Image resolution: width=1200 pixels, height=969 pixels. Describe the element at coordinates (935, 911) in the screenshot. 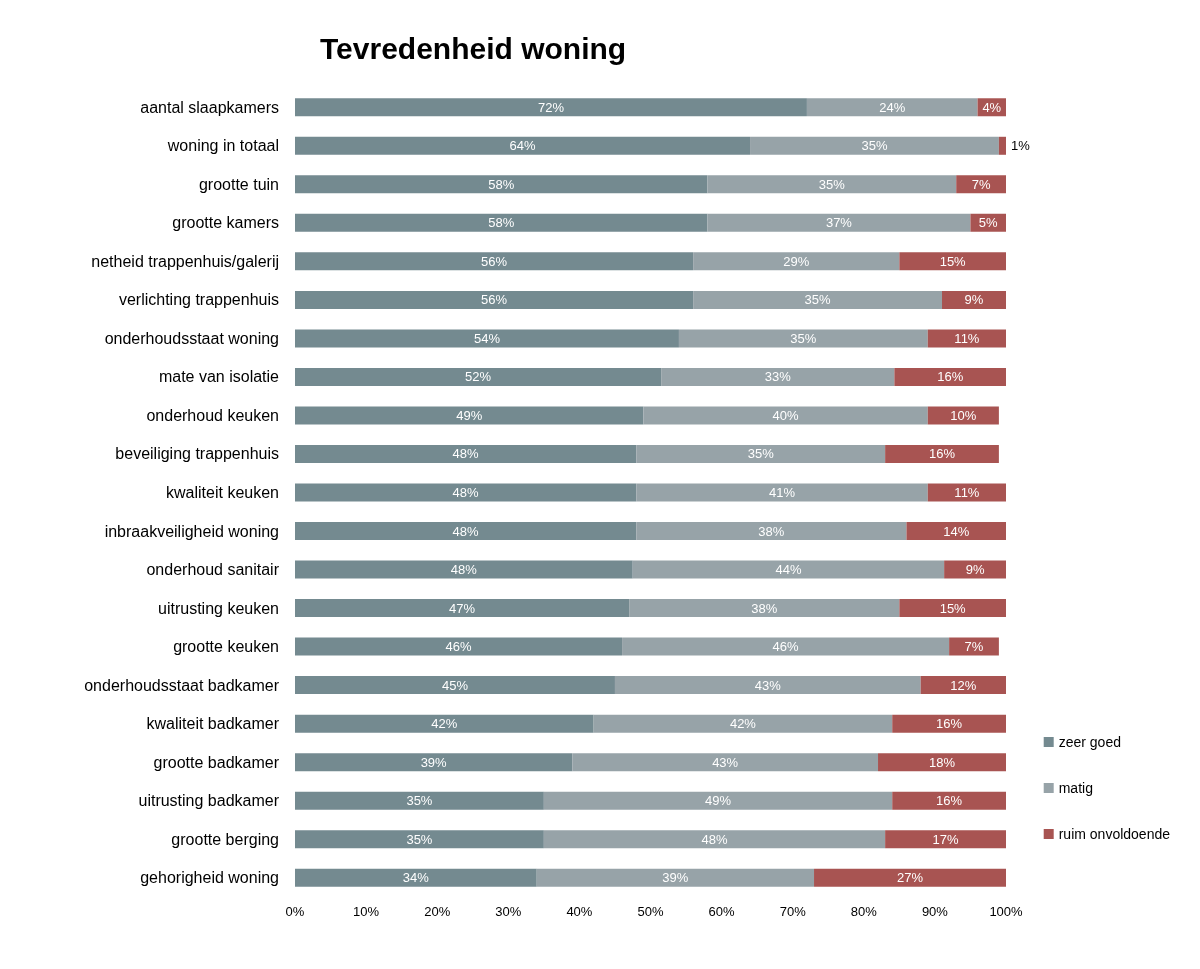

I see `x-tick-label: 90%` at that location.